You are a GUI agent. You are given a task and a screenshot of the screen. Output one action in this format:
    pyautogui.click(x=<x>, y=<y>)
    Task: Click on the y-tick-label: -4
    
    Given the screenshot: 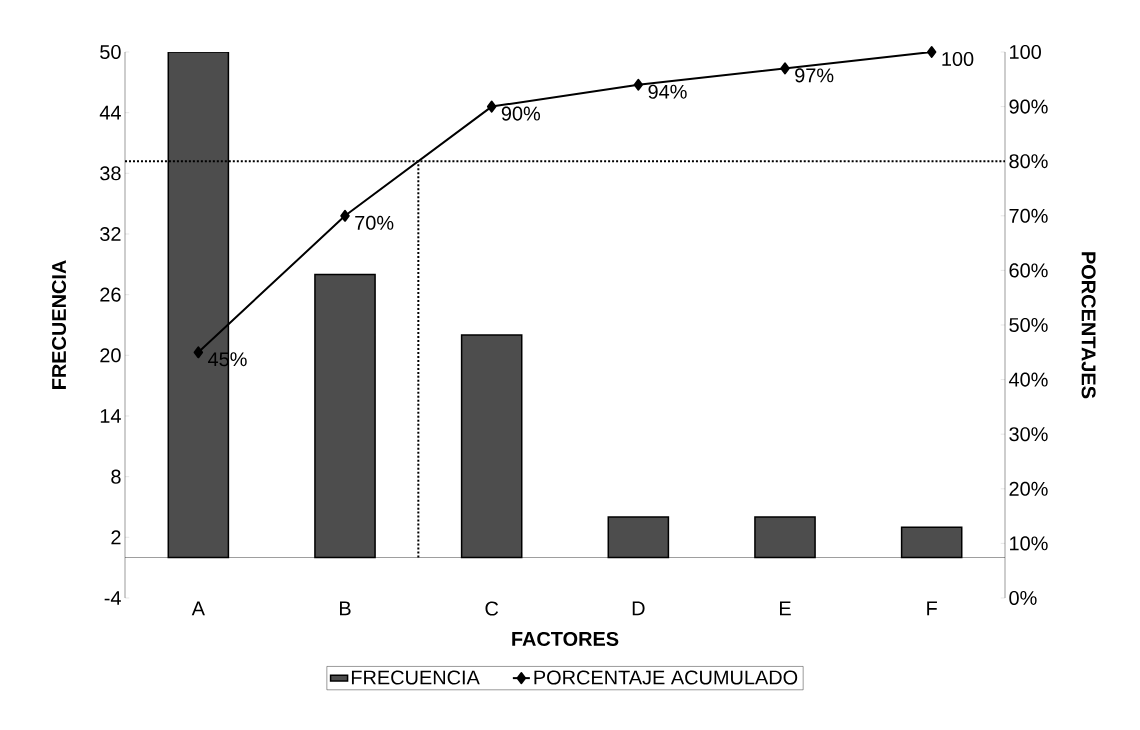 What is the action you would take?
    pyautogui.click(x=112, y=598)
    